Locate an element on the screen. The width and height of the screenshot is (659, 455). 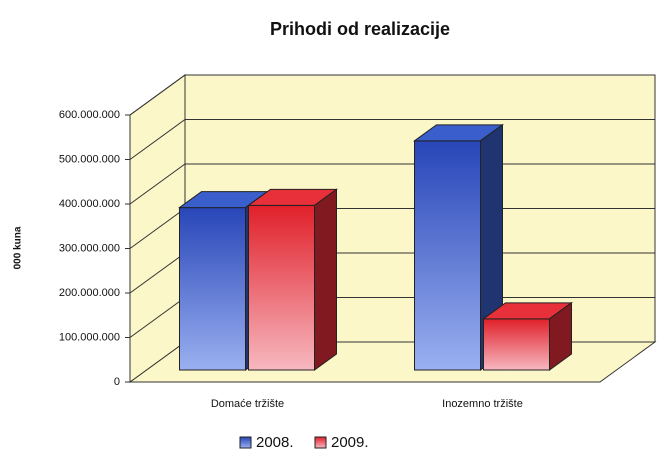
legend-label: 2008. is located at coordinates (275, 442).